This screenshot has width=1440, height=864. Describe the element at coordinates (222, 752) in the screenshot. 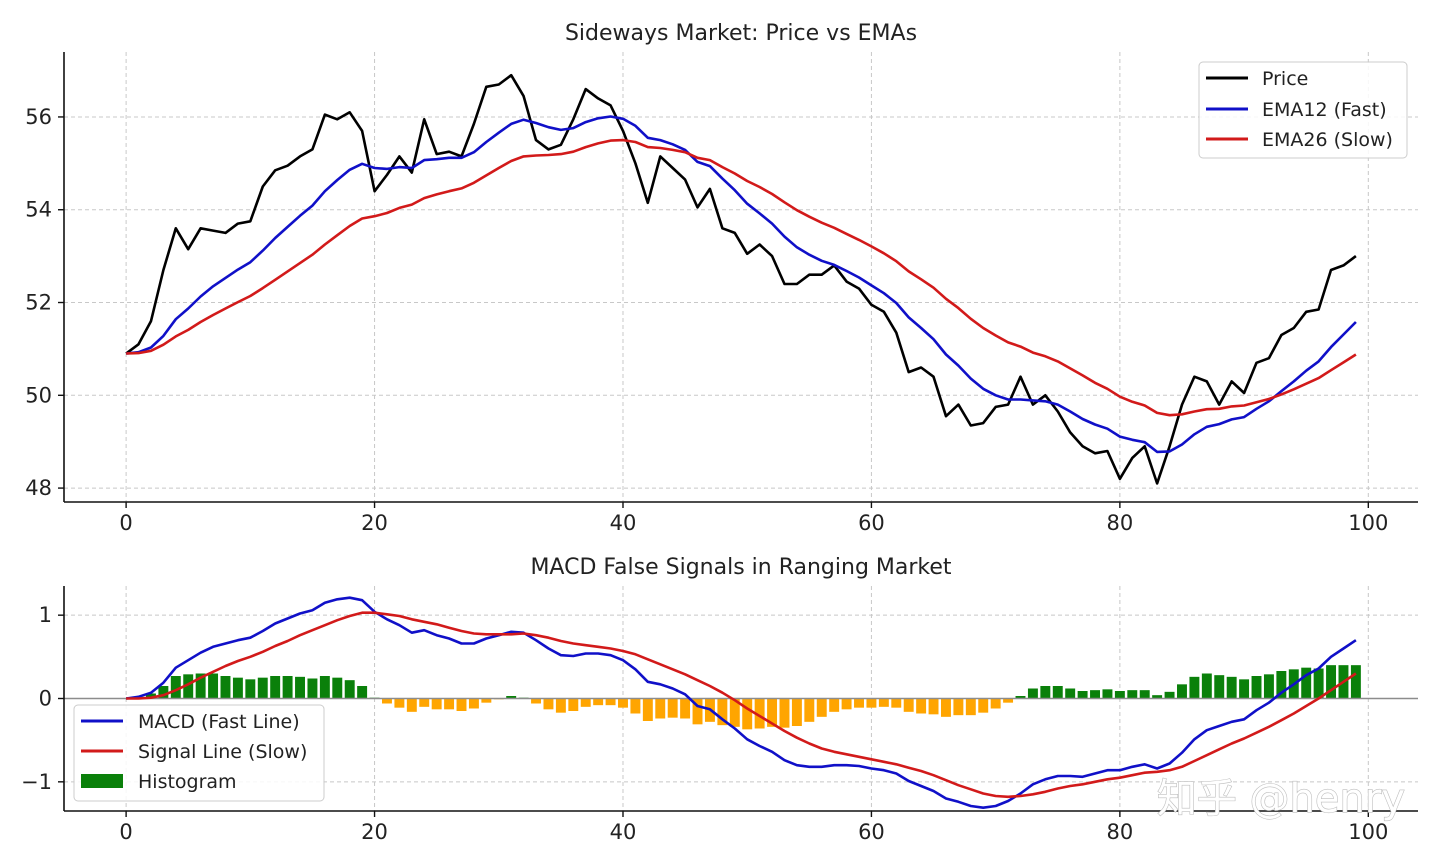

I see `legend-signal-label: Signal Line (Slow)` at that location.